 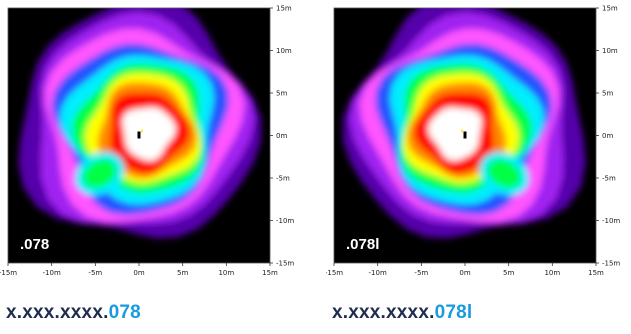 I want to click on inset-label: .078, so click(x=34, y=244).